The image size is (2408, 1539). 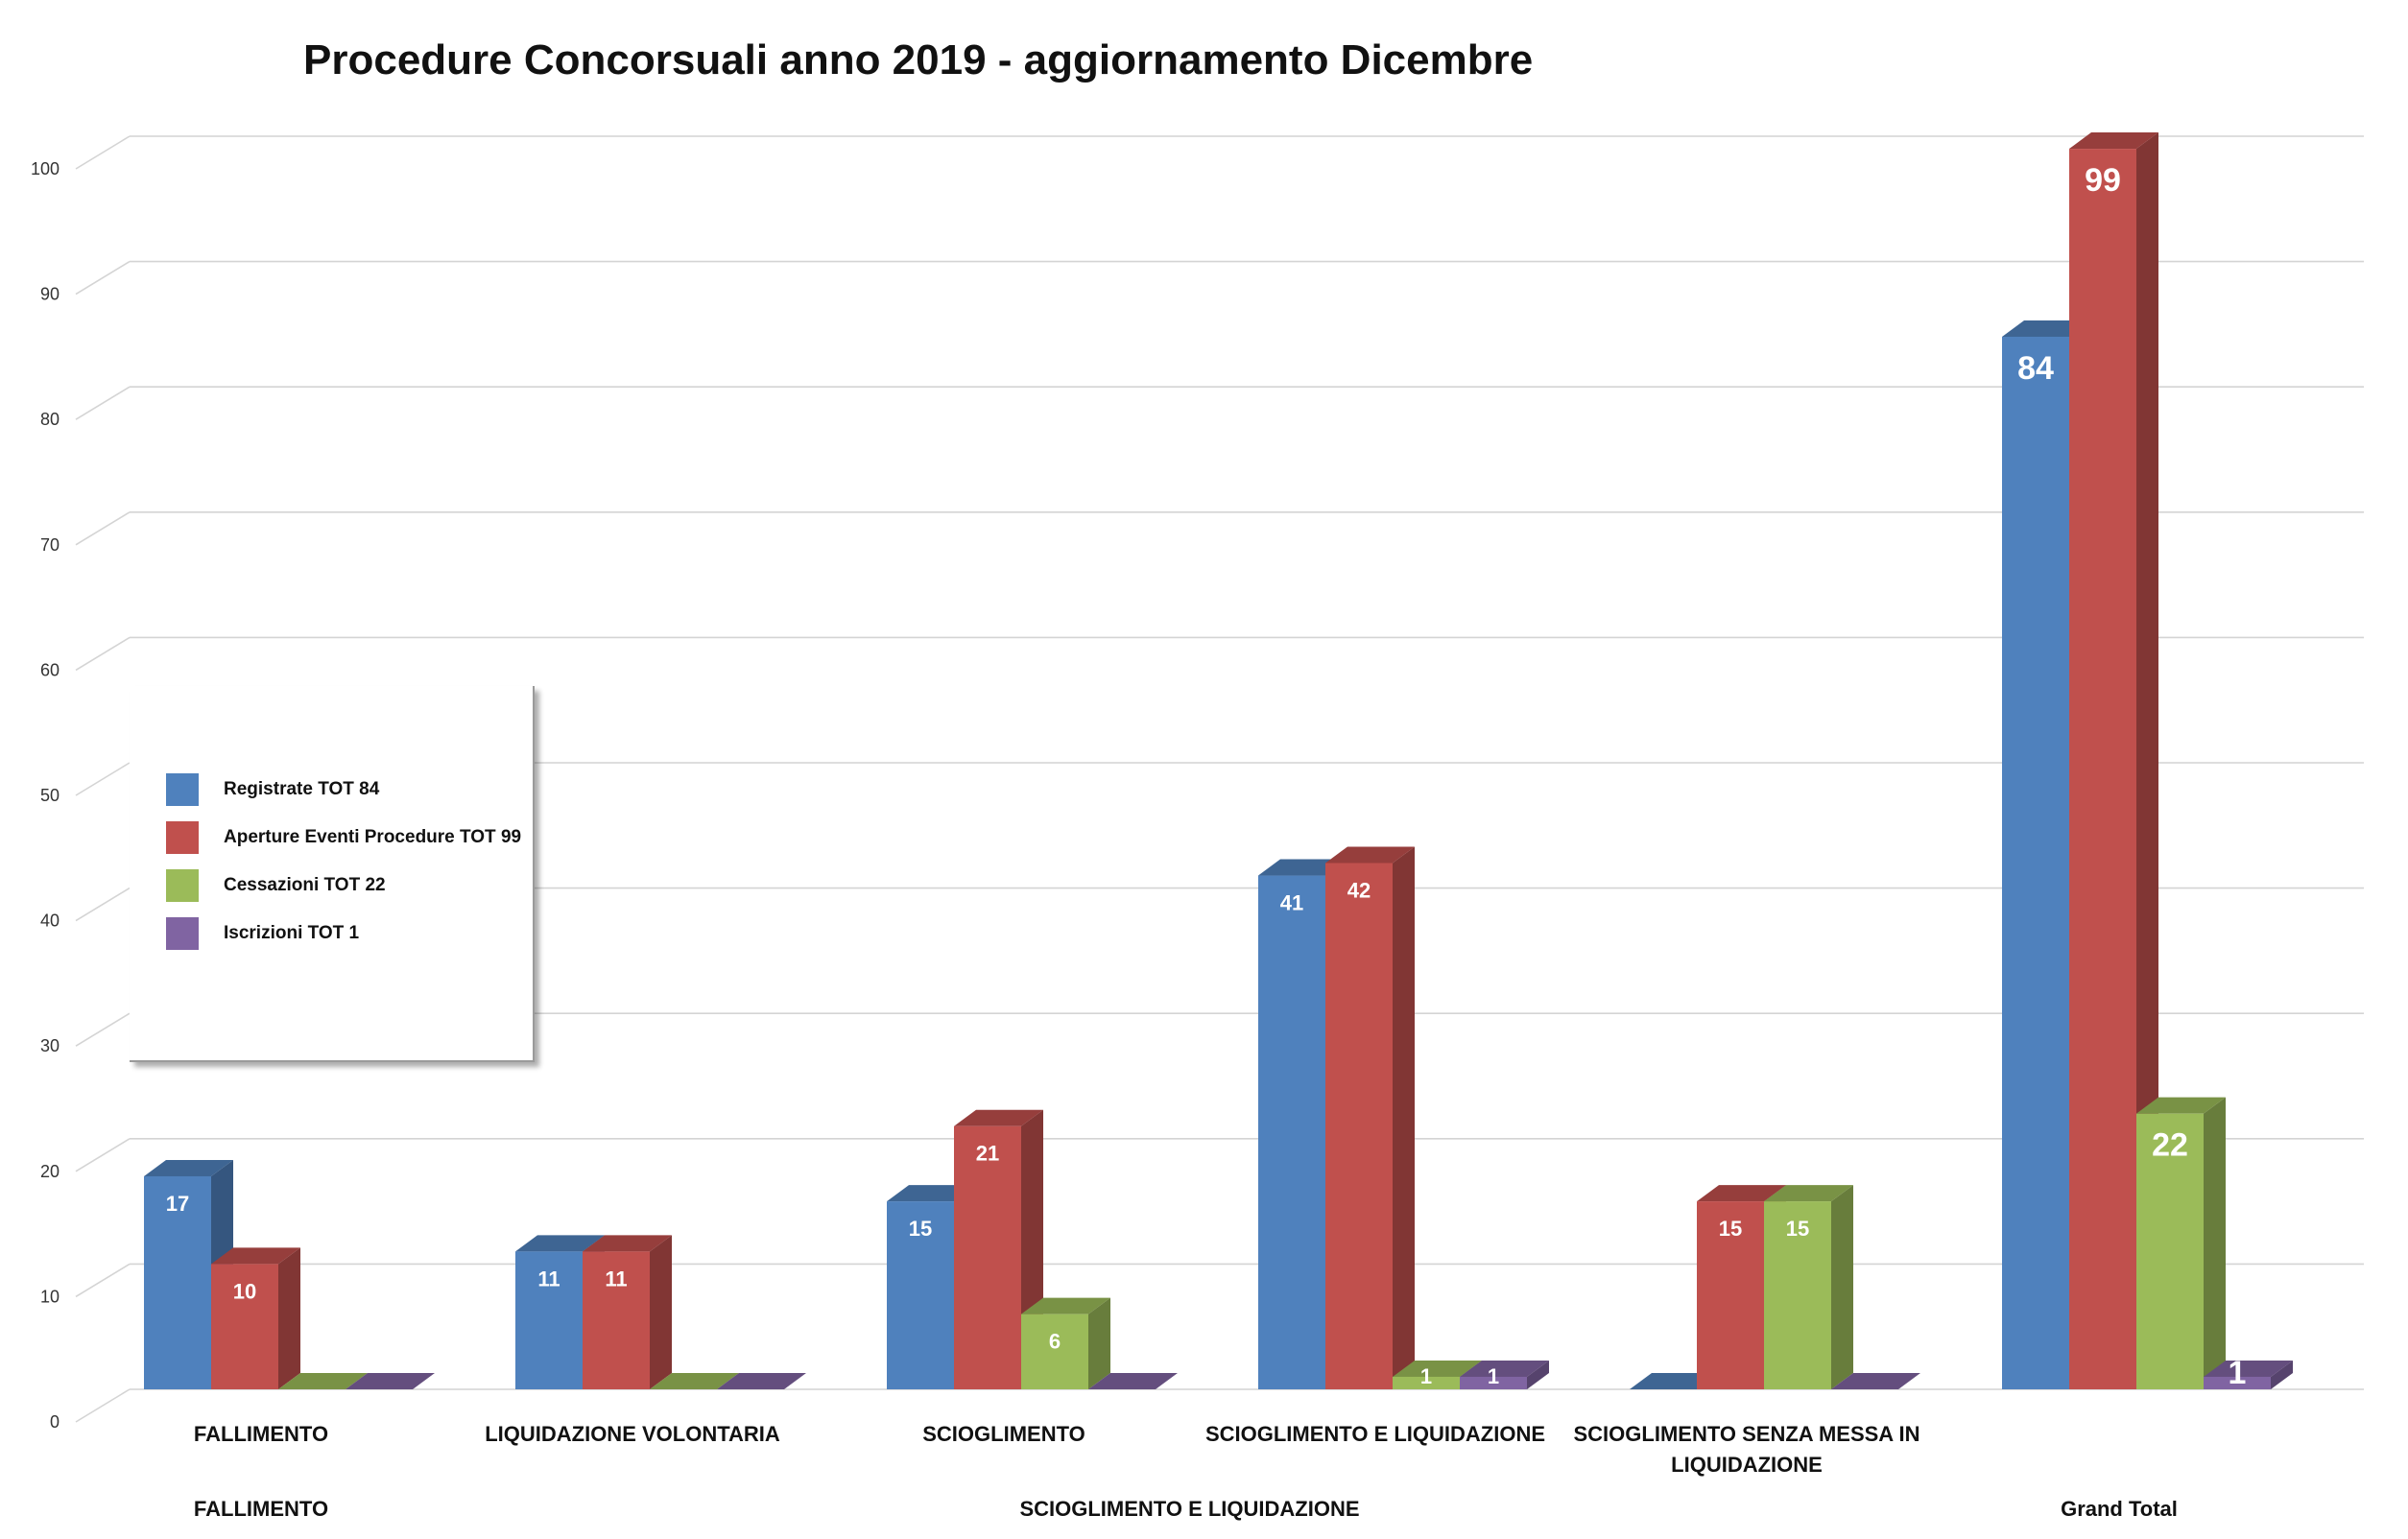 What do you see at coordinates (50, 1171) in the screenshot?
I see `y-tick-label: 20` at bounding box center [50, 1171].